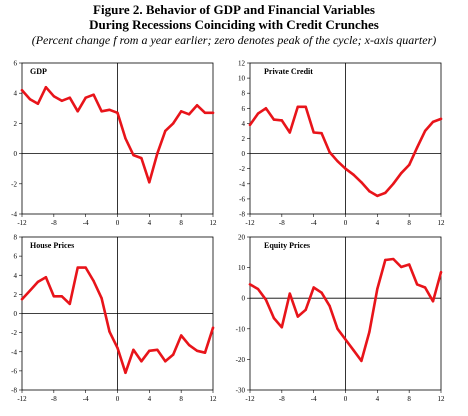 Image resolution: width=468 pixels, height=416 pixels. I want to click on chart2-y-tick-label: 12, so click(242, 64).